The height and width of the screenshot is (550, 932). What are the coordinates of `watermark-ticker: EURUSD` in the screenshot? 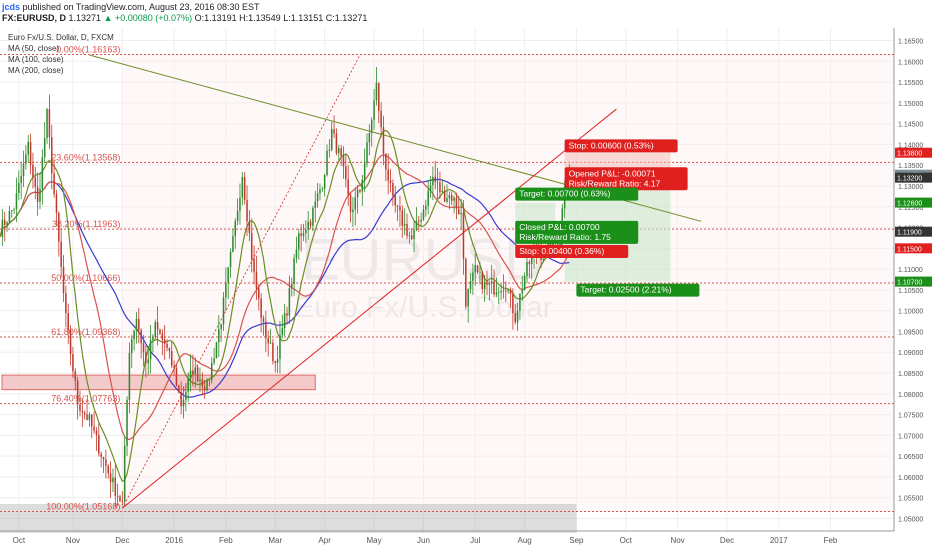 It's located at (423, 260).